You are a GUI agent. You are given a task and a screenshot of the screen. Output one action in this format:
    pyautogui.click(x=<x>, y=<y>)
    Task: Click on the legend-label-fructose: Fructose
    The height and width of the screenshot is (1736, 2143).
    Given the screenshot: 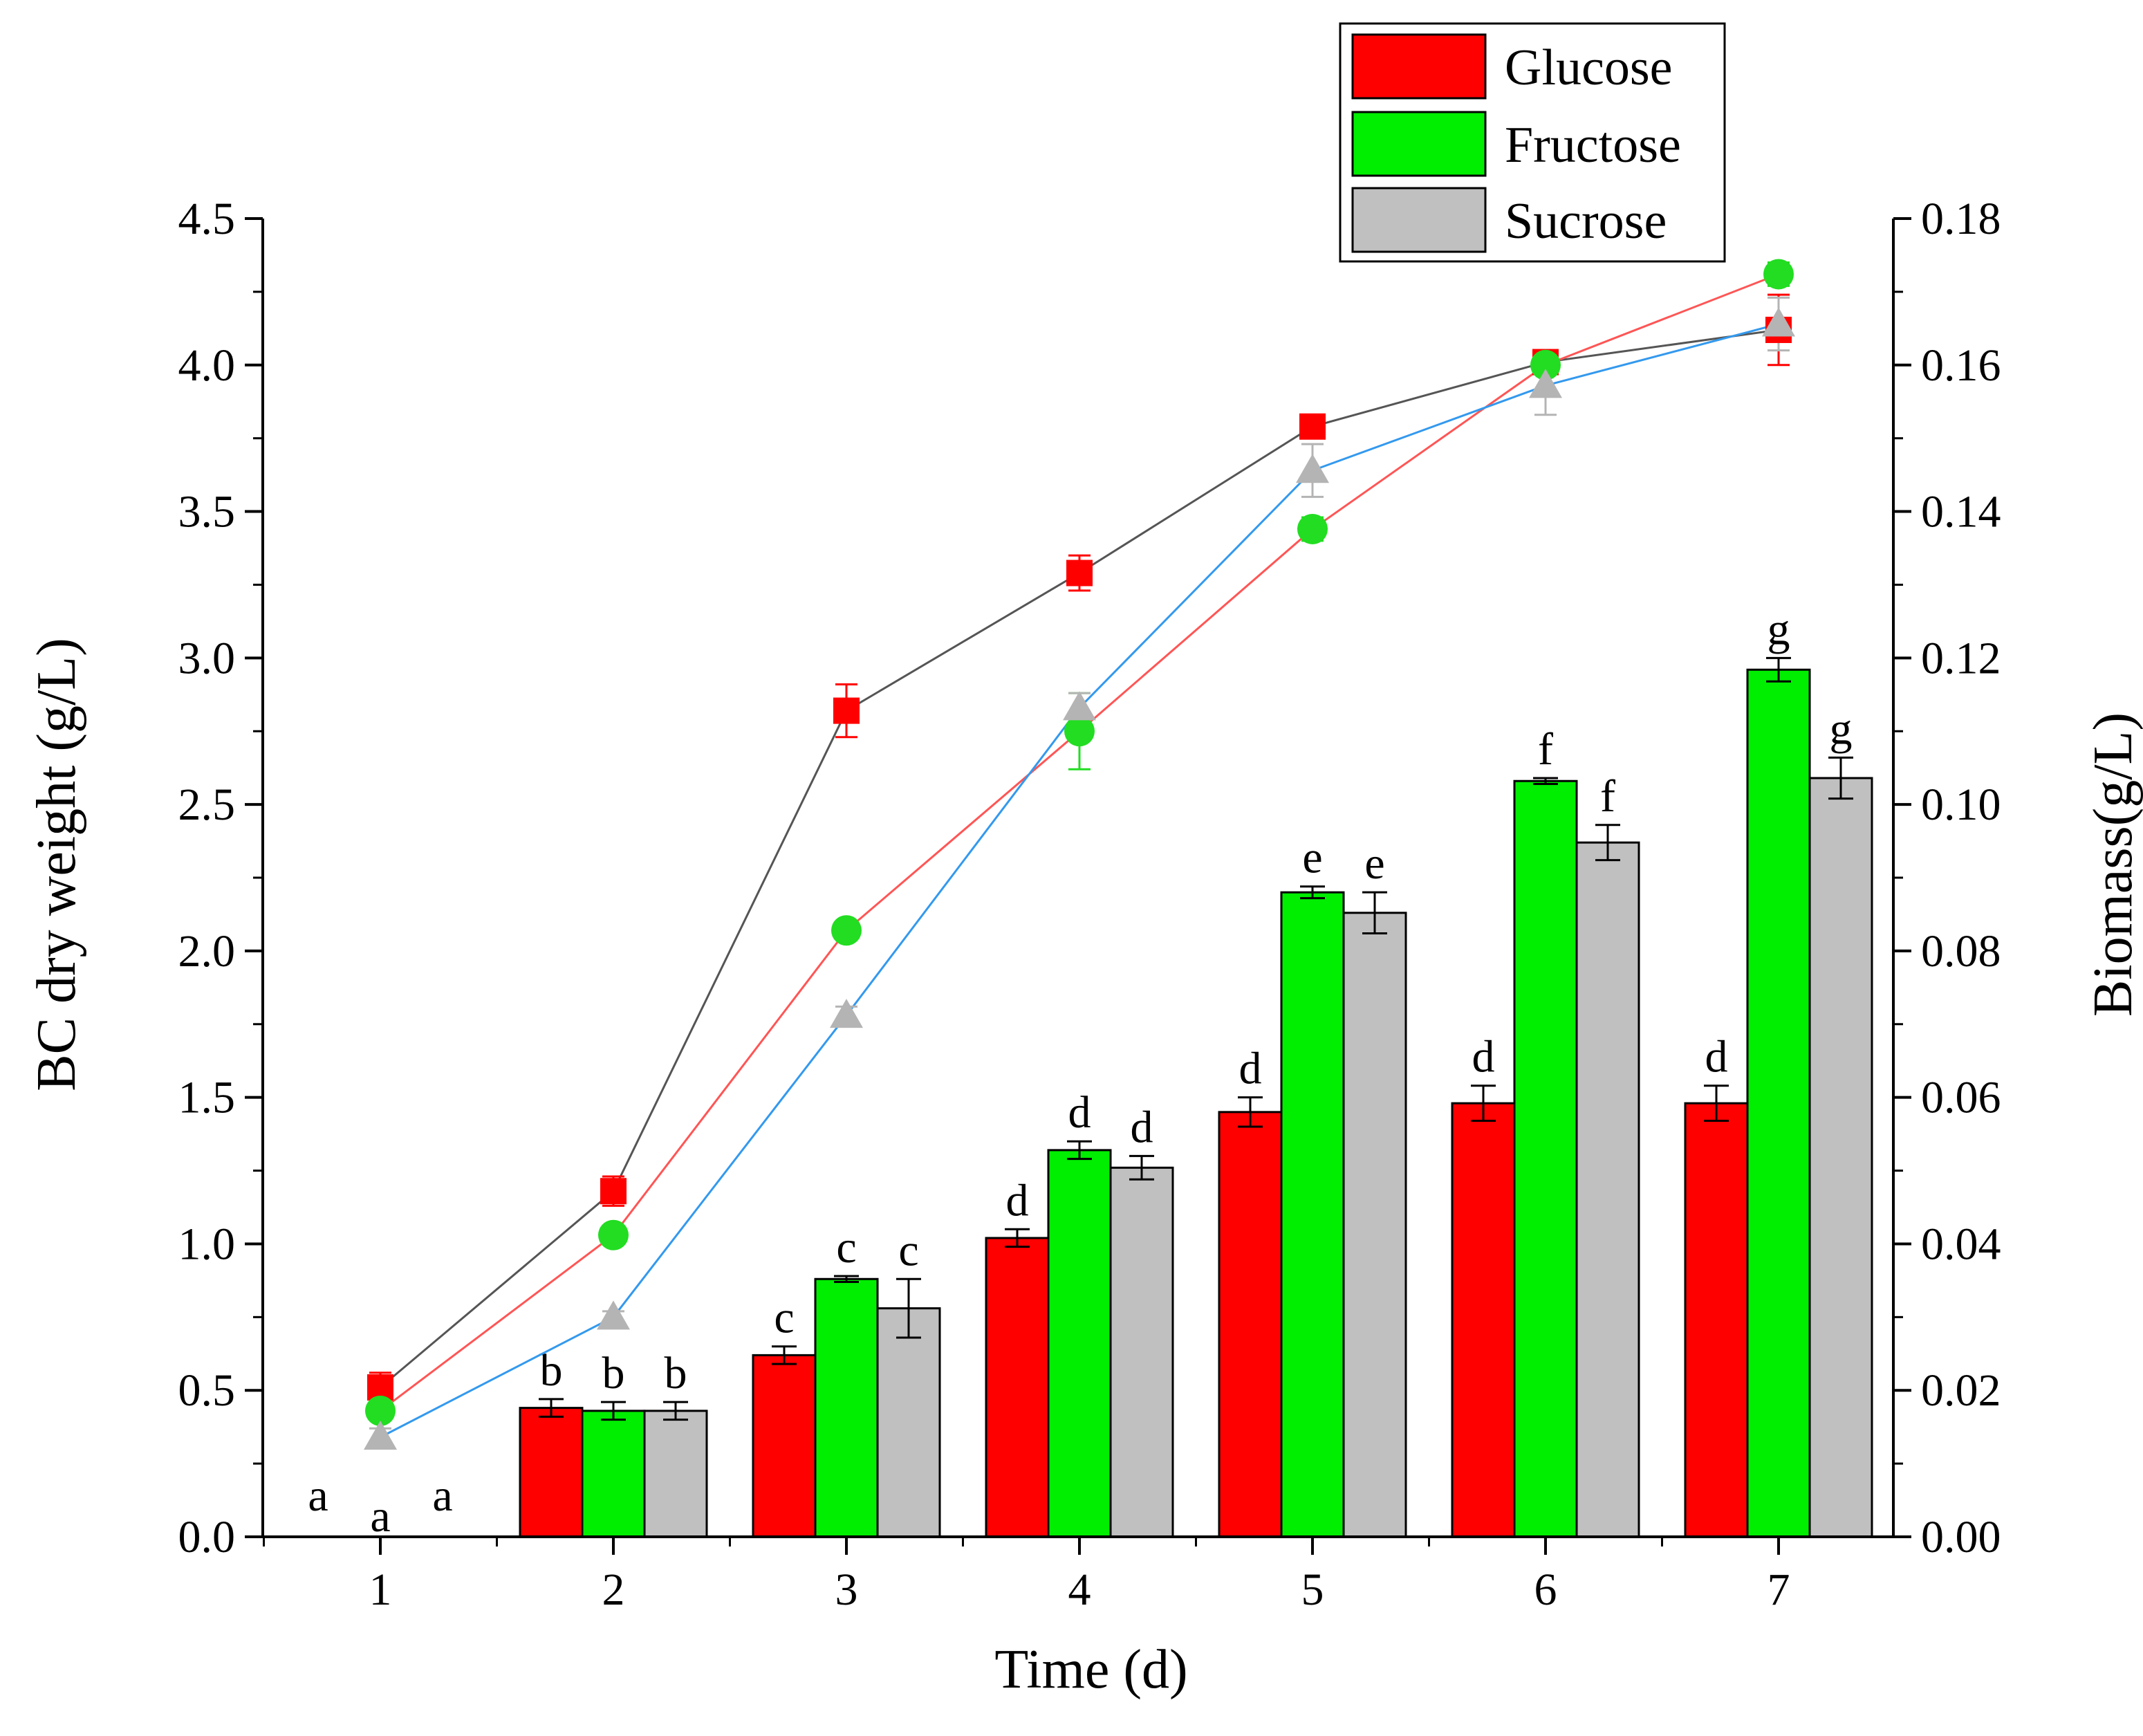 What is the action you would take?
    pyautogui.click(x=1593, y=145)
    